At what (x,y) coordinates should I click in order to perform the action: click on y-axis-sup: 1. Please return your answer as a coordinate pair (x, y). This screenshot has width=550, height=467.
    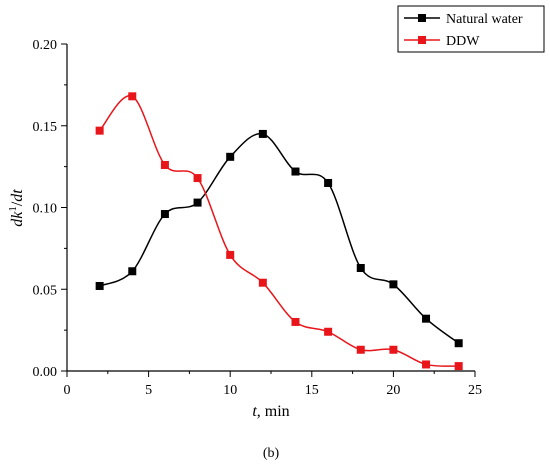
    Looking at the image, I should click on (13, 209).